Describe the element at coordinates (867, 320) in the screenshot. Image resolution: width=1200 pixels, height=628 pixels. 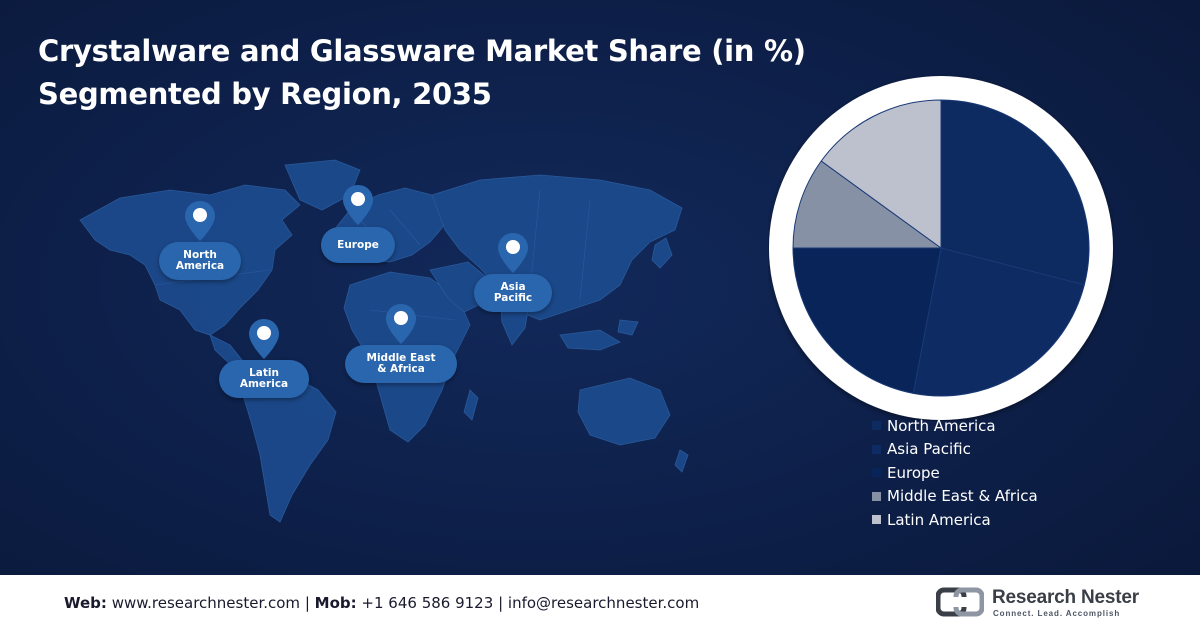
I see `pie-slice-europe` at that location.